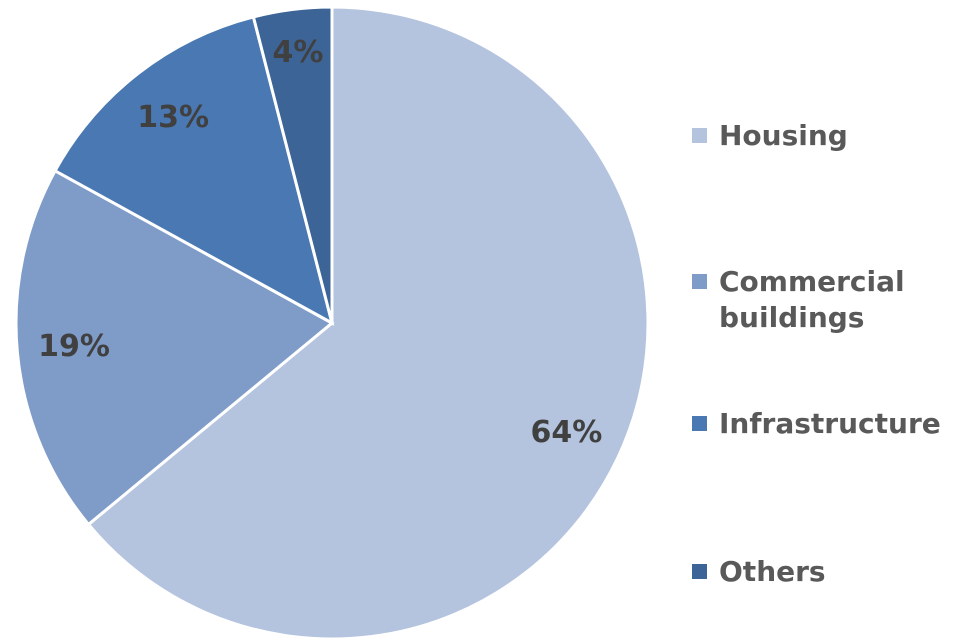  What do you see at coordinates (297, 52) in the screenshot?
I see `data-label: 4%` at bounding box center [297, 52].